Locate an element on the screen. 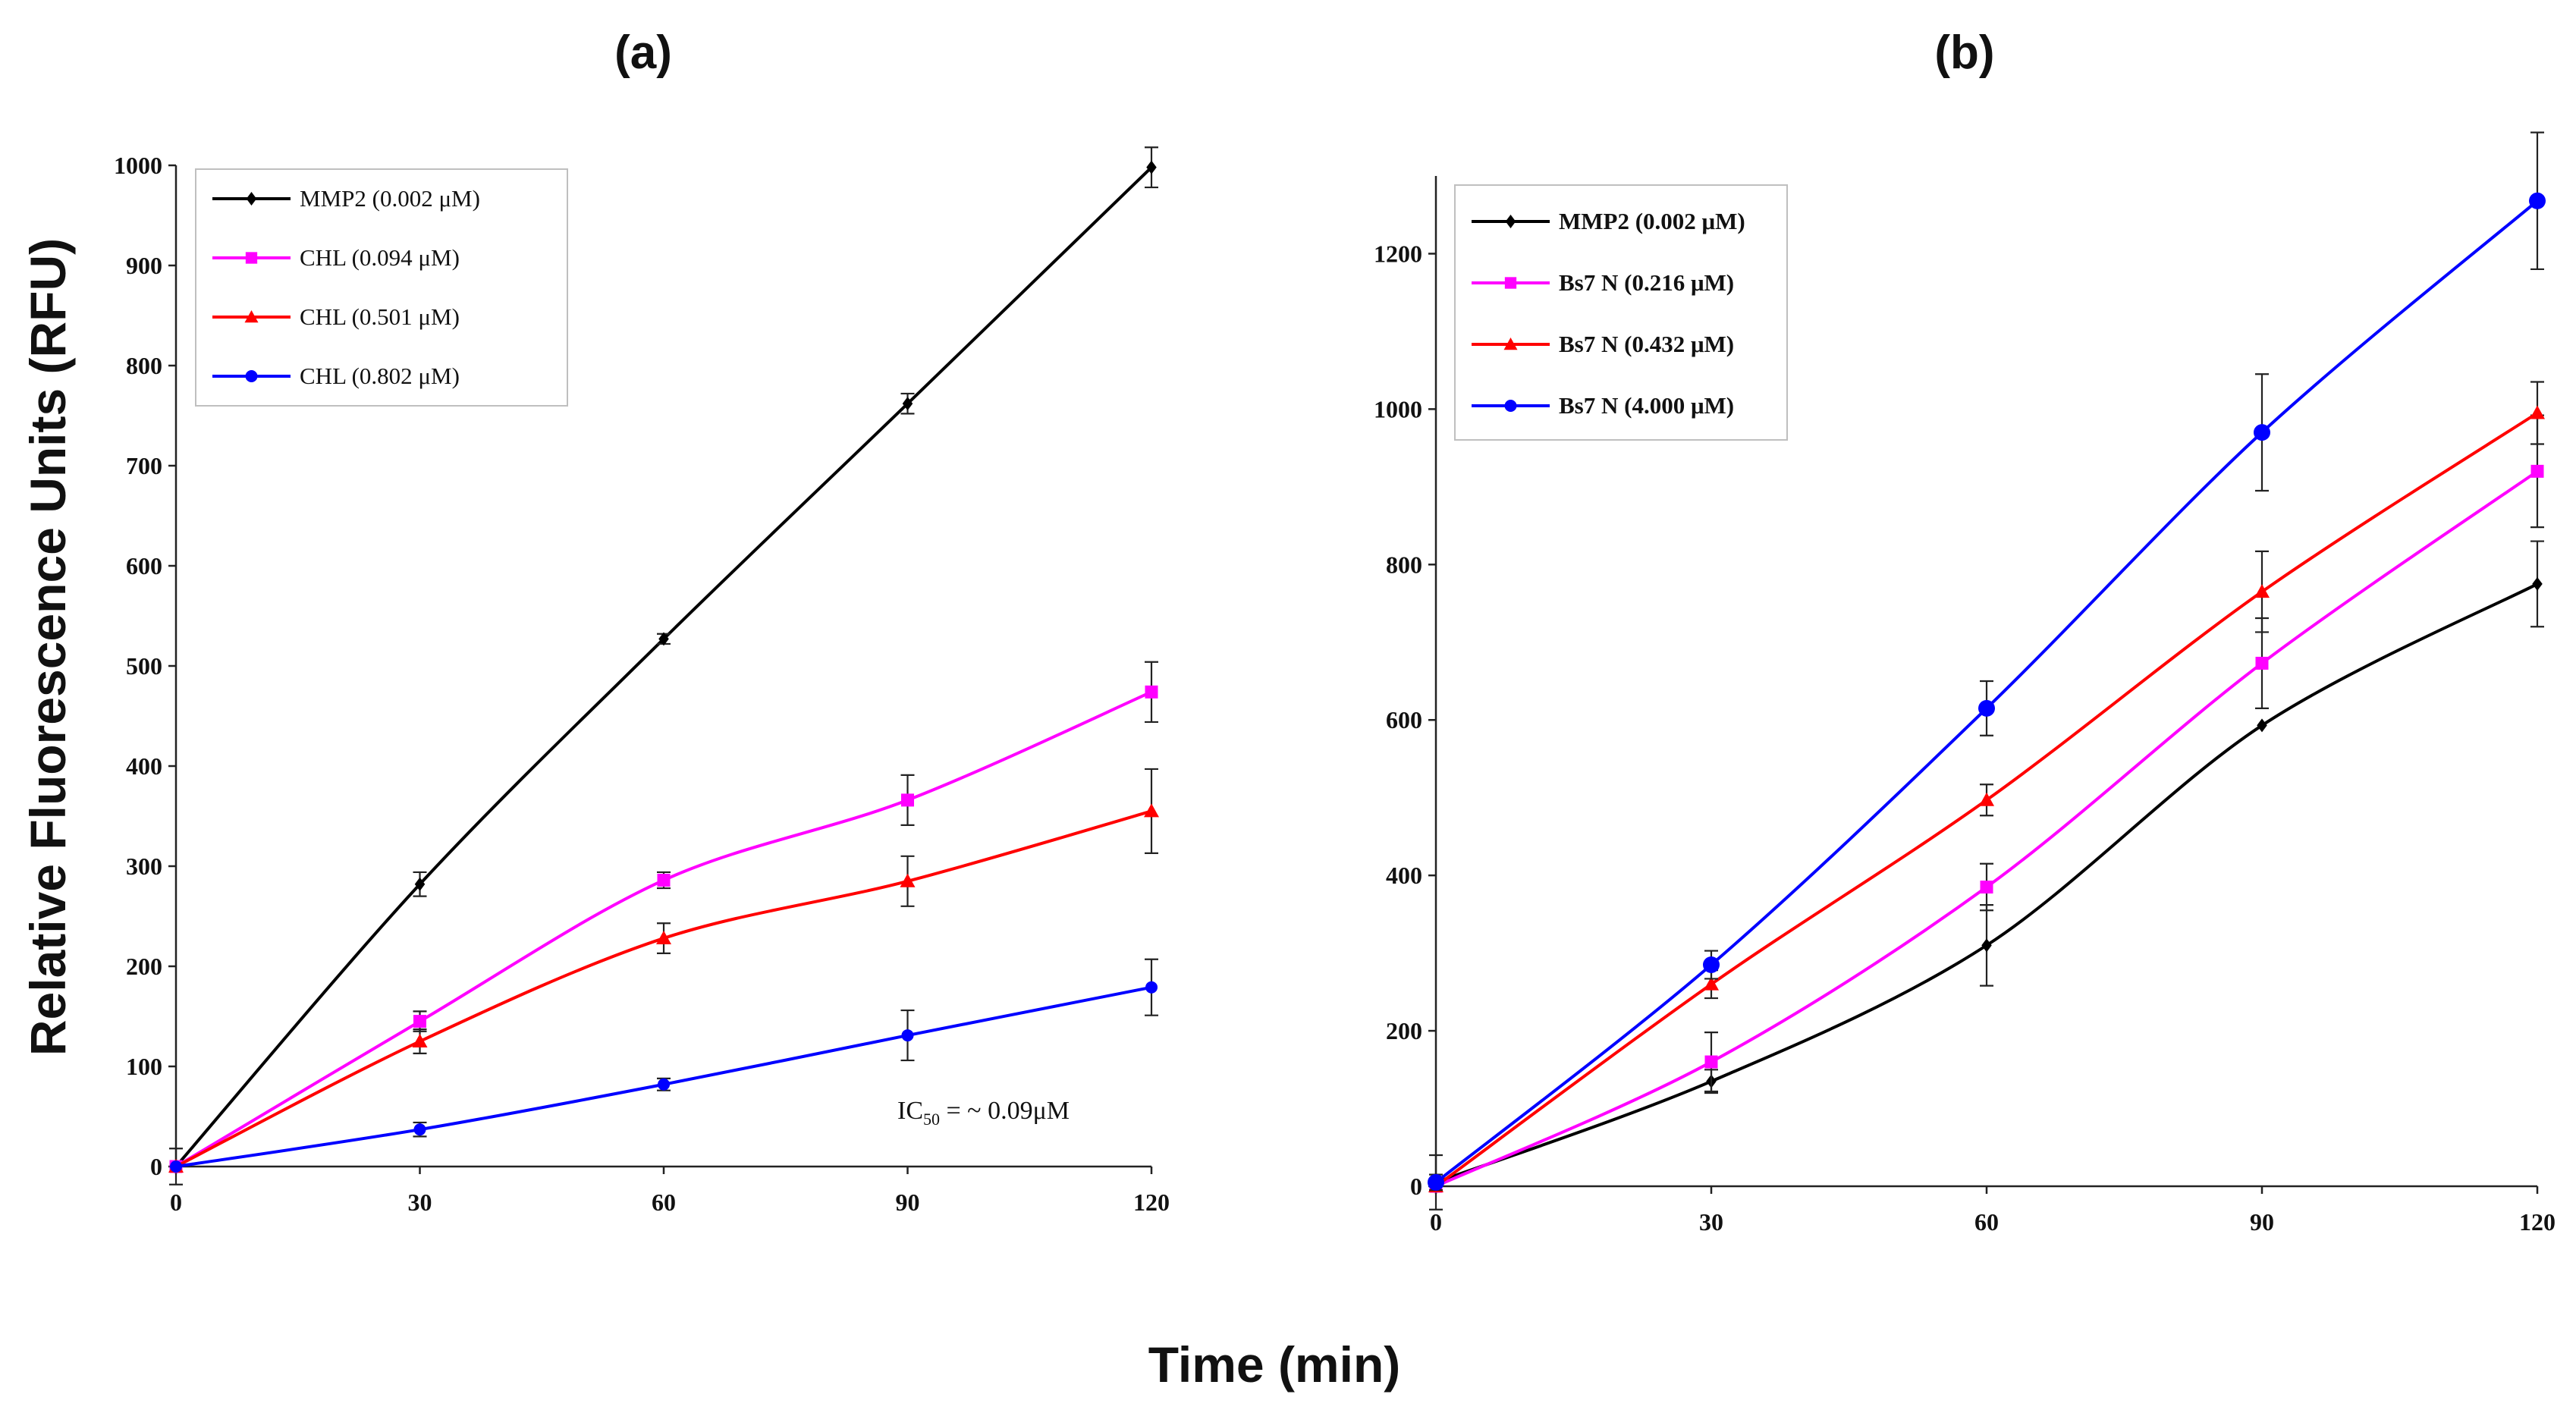  panel-a-x-tick-label: 0 is located at coordinates (176, 1202).